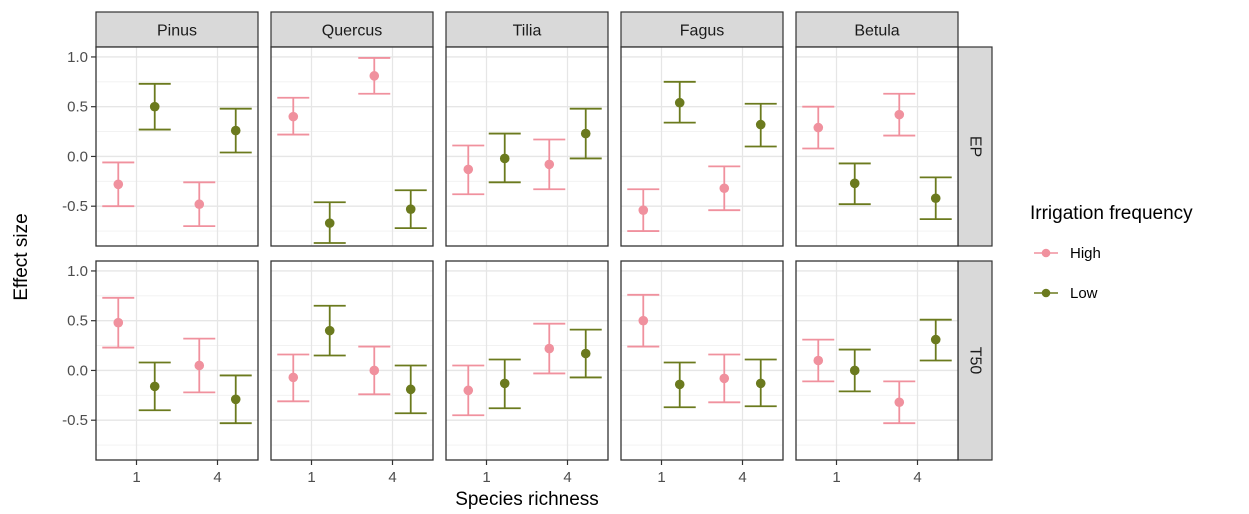  I want to click on errorbar-group-high-ep-tilia-x1, so click(468, 170).